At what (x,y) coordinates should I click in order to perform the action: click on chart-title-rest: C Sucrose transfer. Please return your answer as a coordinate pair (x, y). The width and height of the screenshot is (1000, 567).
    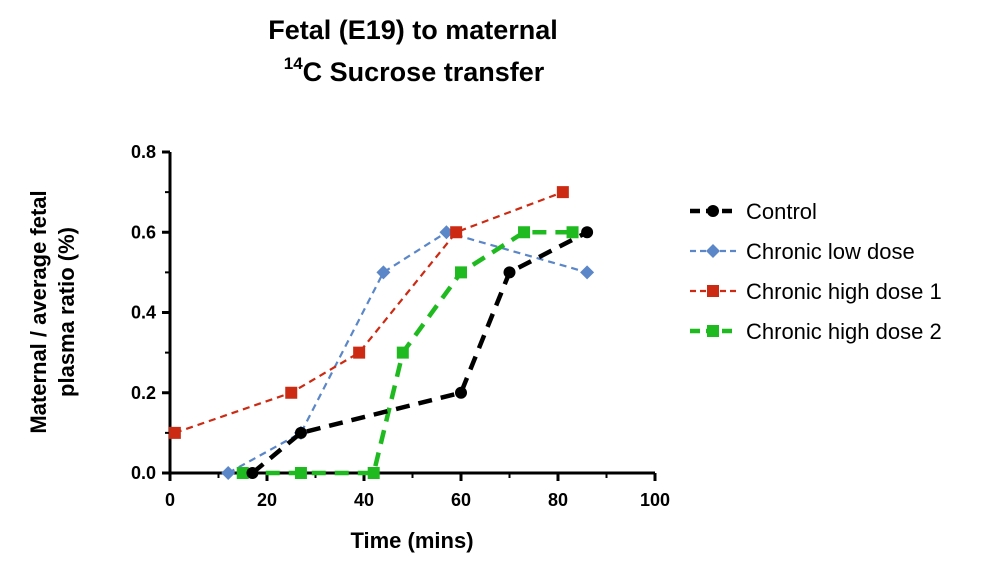
    Looking at the image, I should click on (424, 72).